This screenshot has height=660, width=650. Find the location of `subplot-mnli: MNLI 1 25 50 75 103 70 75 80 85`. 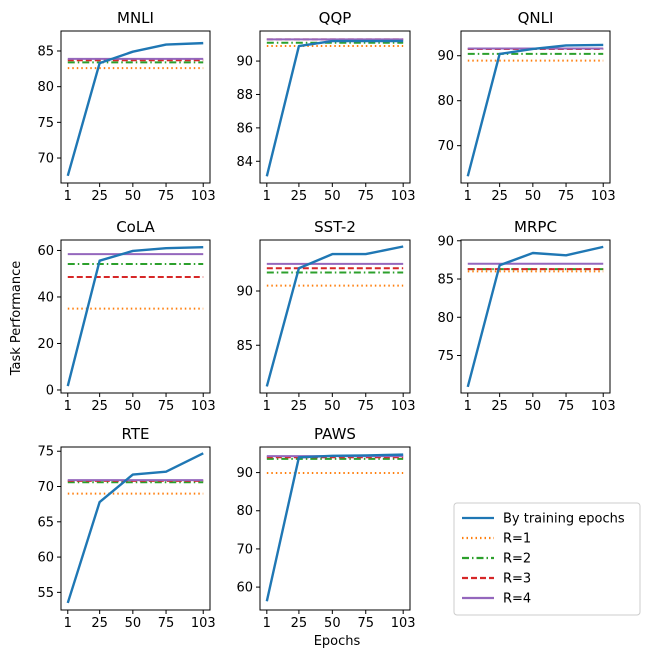

subplot-mnli: MNLI 1 25 50 75 103 70 75 80 85 is located at coordinates (126, 106).